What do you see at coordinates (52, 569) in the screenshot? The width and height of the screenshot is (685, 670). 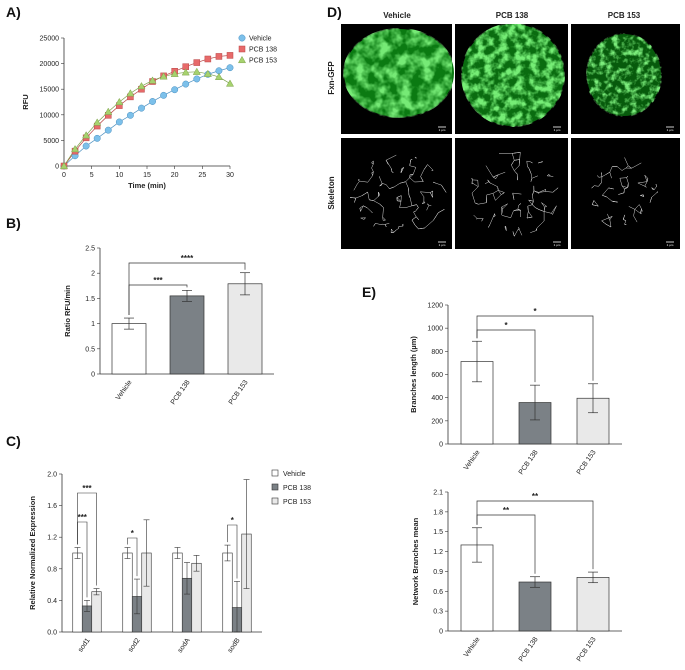 I see `y-tick-label: 0.8` at bounding box center [52, 569].